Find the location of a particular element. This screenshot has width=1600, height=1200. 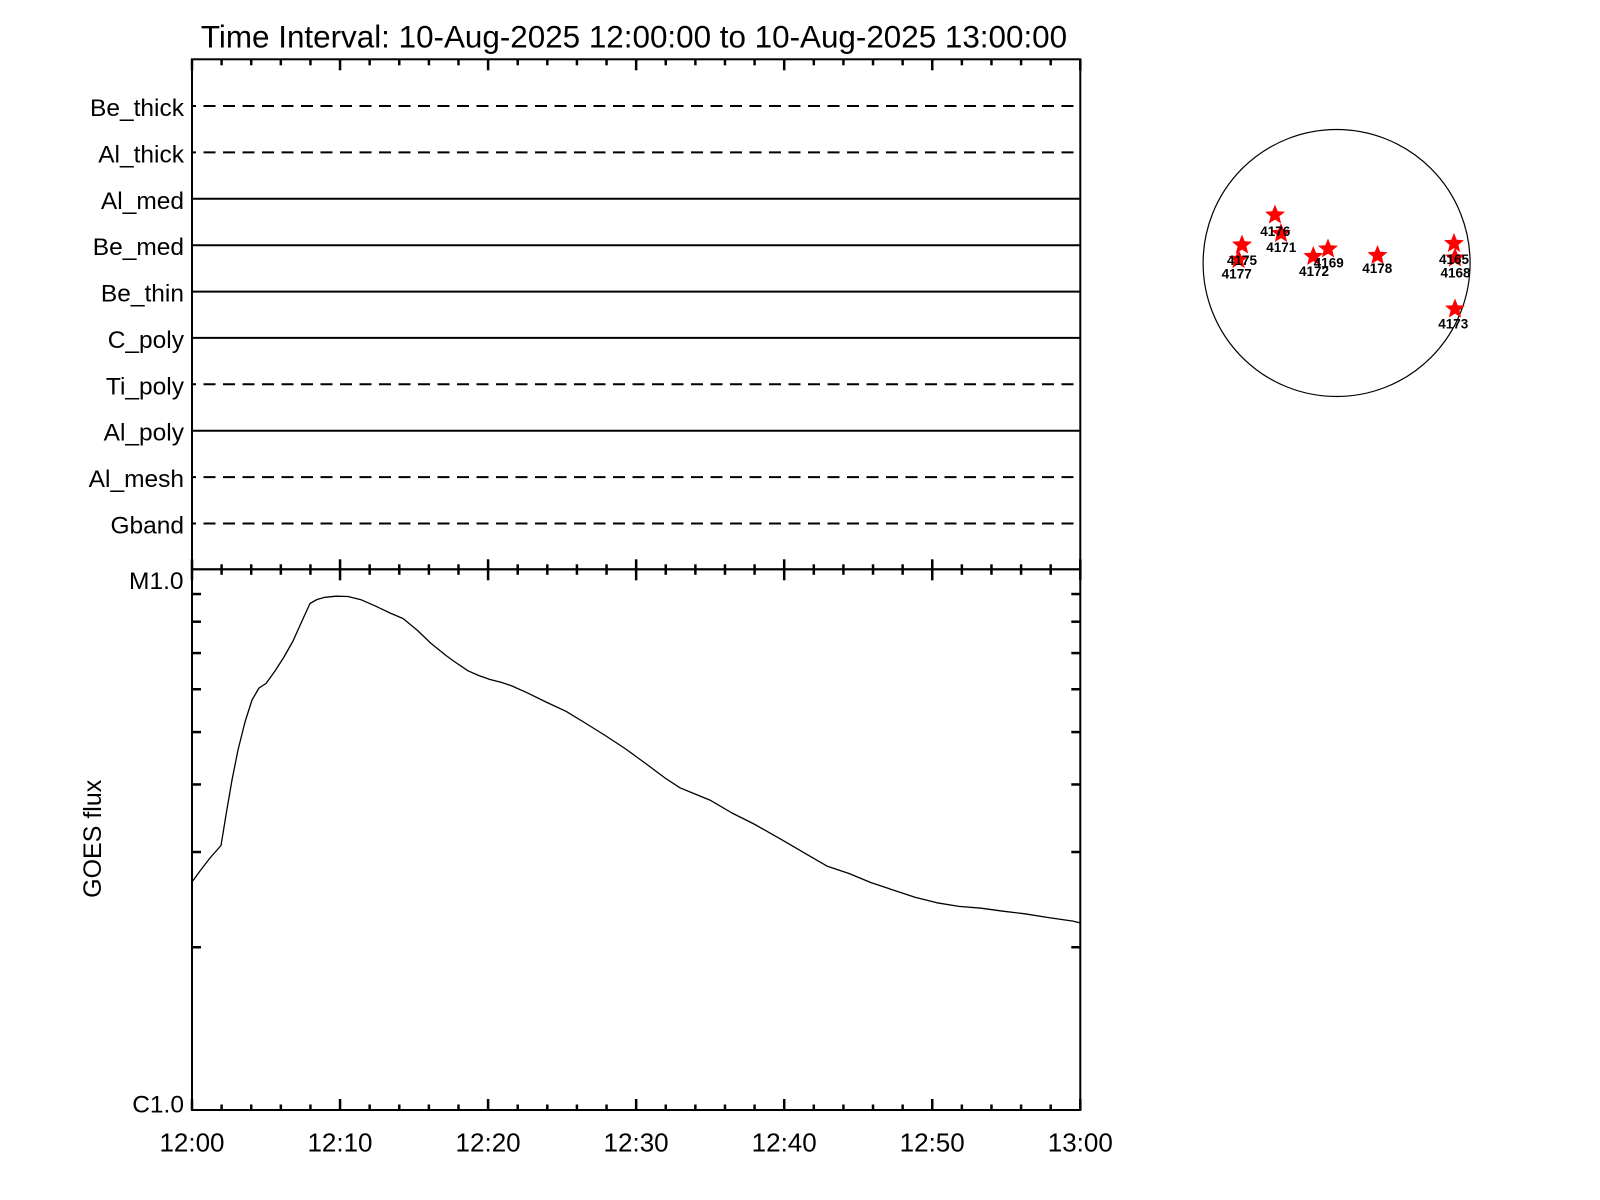

svg-text: 4171 is located at coordinates (1281, 247).